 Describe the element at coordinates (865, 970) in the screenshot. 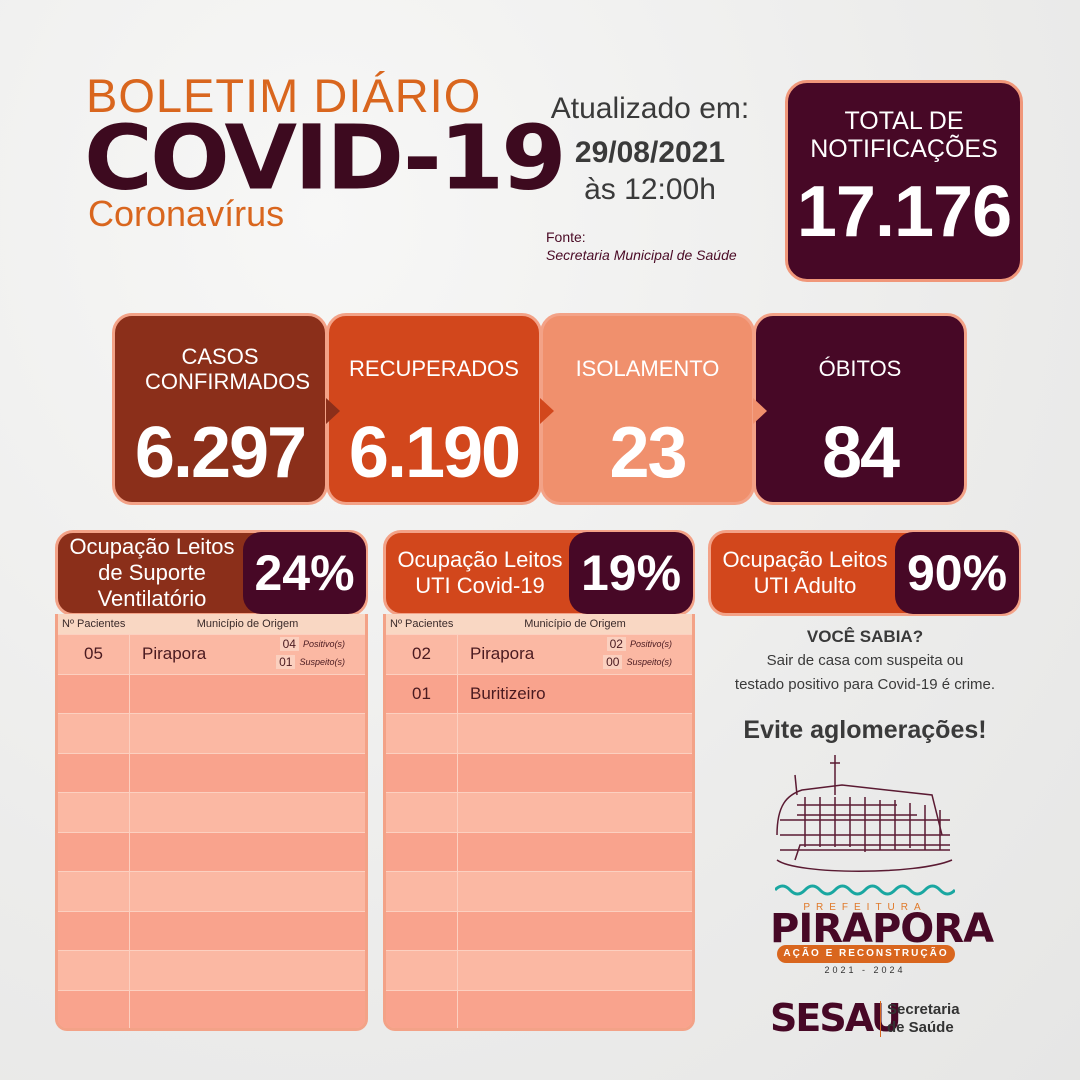

I see `logo-years: 2021 - 2024` at that location.